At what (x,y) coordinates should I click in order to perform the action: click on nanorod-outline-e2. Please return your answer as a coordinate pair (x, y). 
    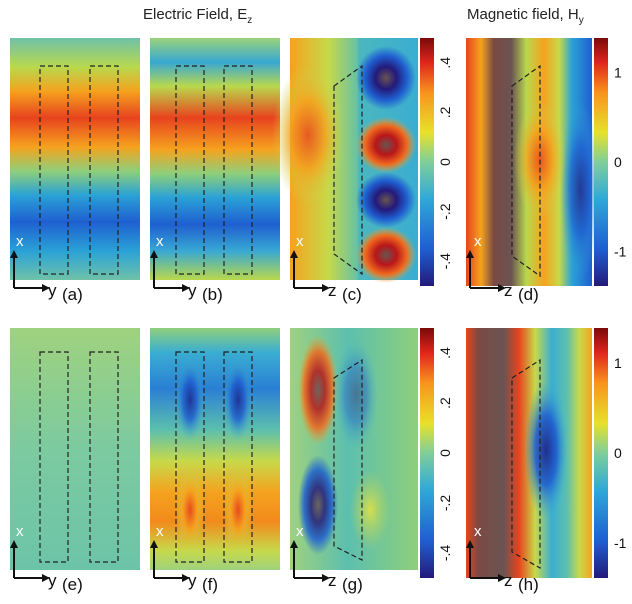
    Looking at the image, I should click on (104, 457).